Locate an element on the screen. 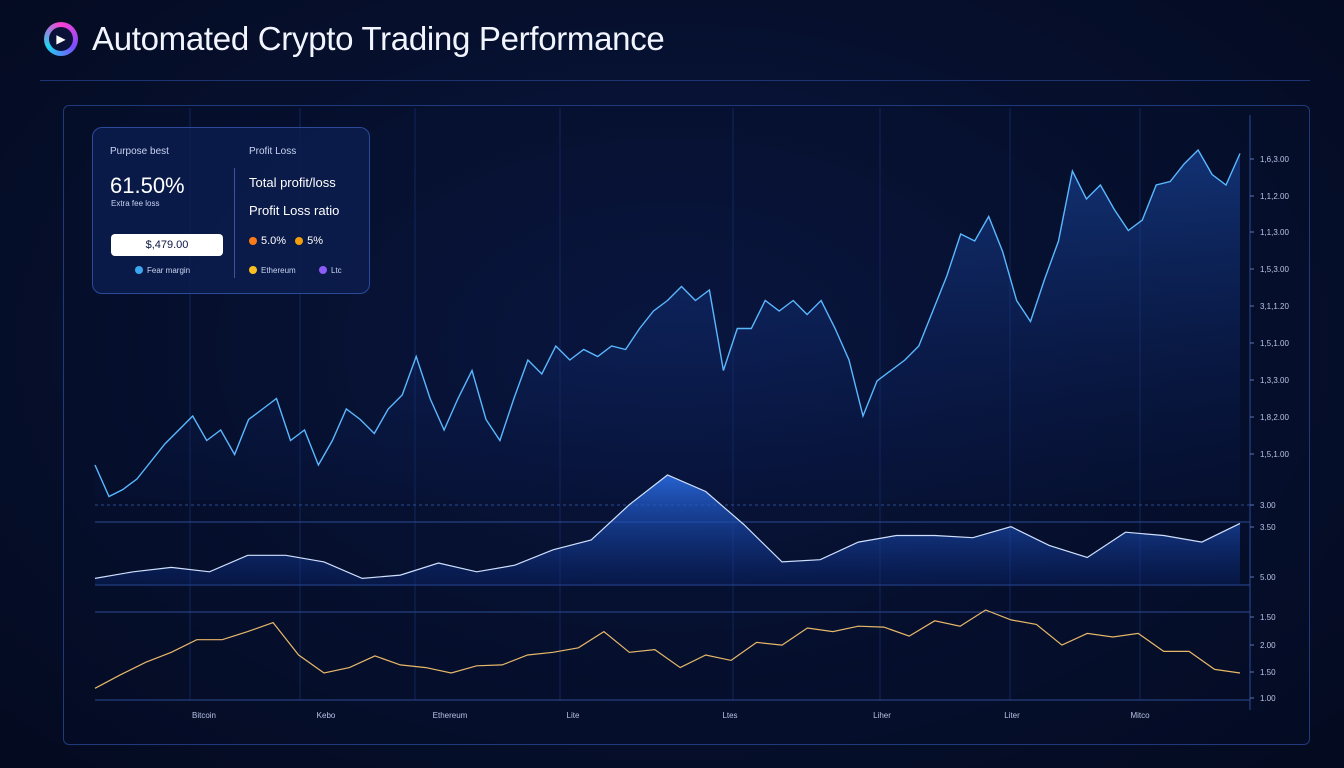 The image size is (1344, 768). legend-fear: Fear margin is located at coordinates (162, 270).